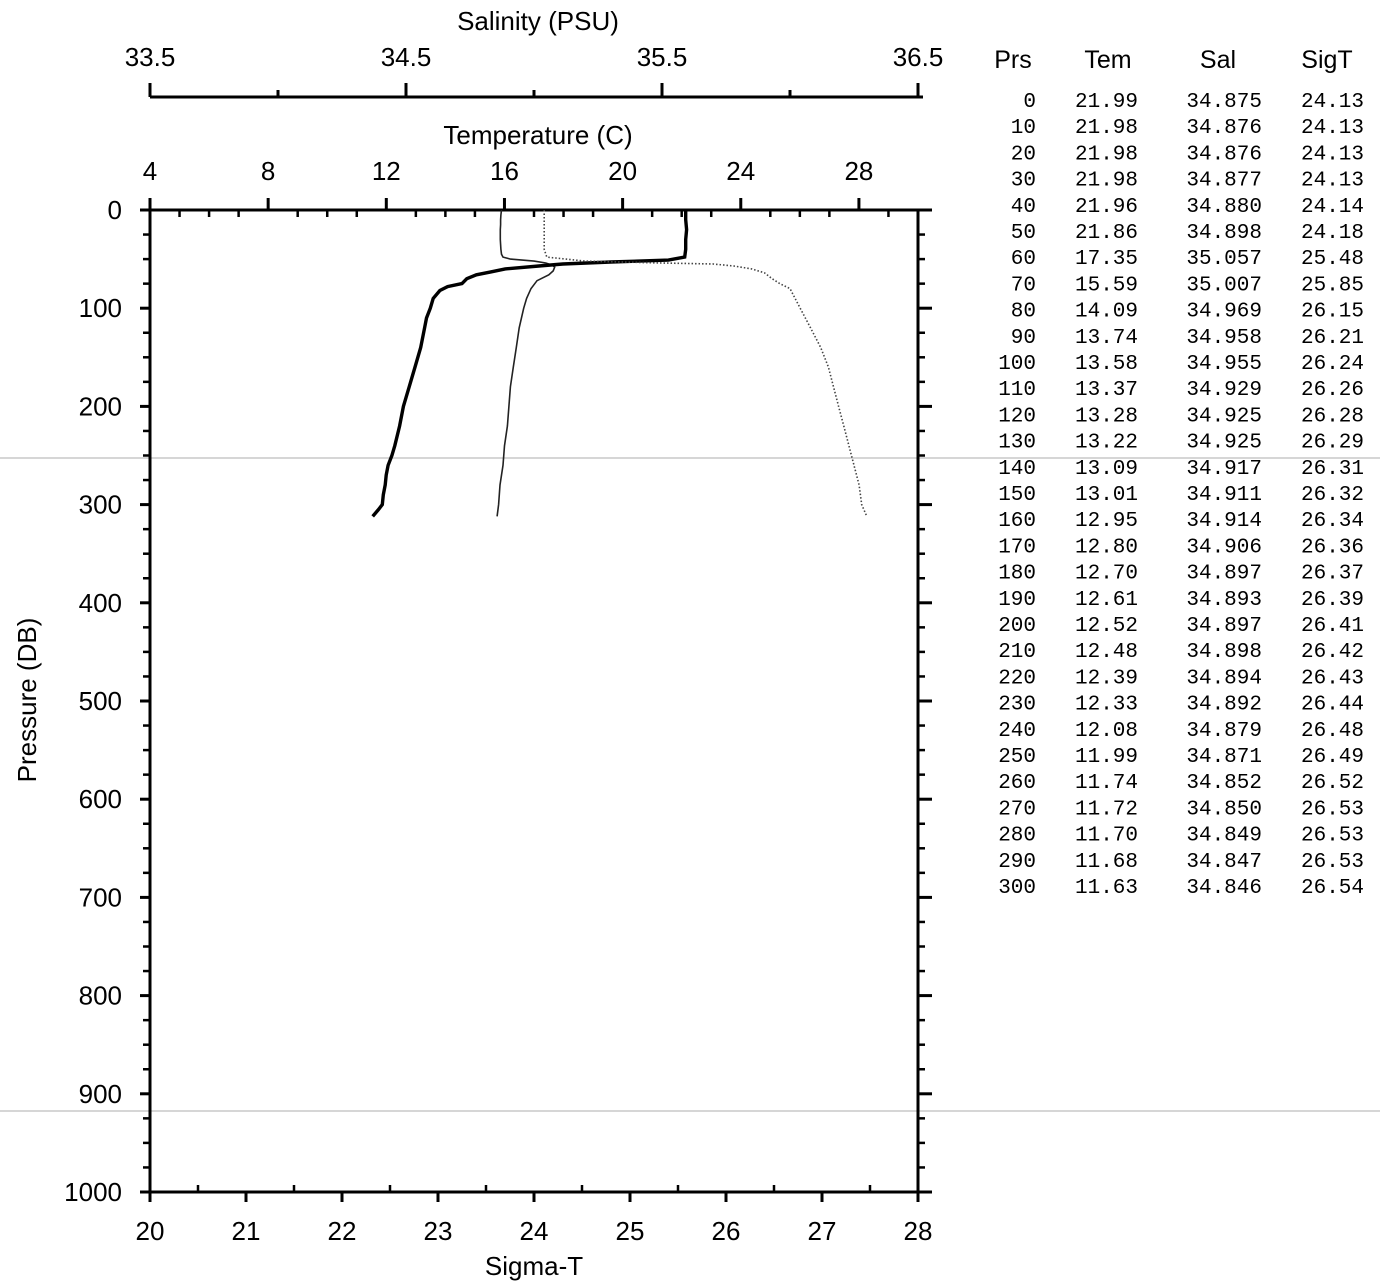 This screenshot has height=1285, width=1380. What do you see at coordinates (1106, 233) in the screenshot?
I see `table-cell: 21.86` at bounding box center [1106, 233].